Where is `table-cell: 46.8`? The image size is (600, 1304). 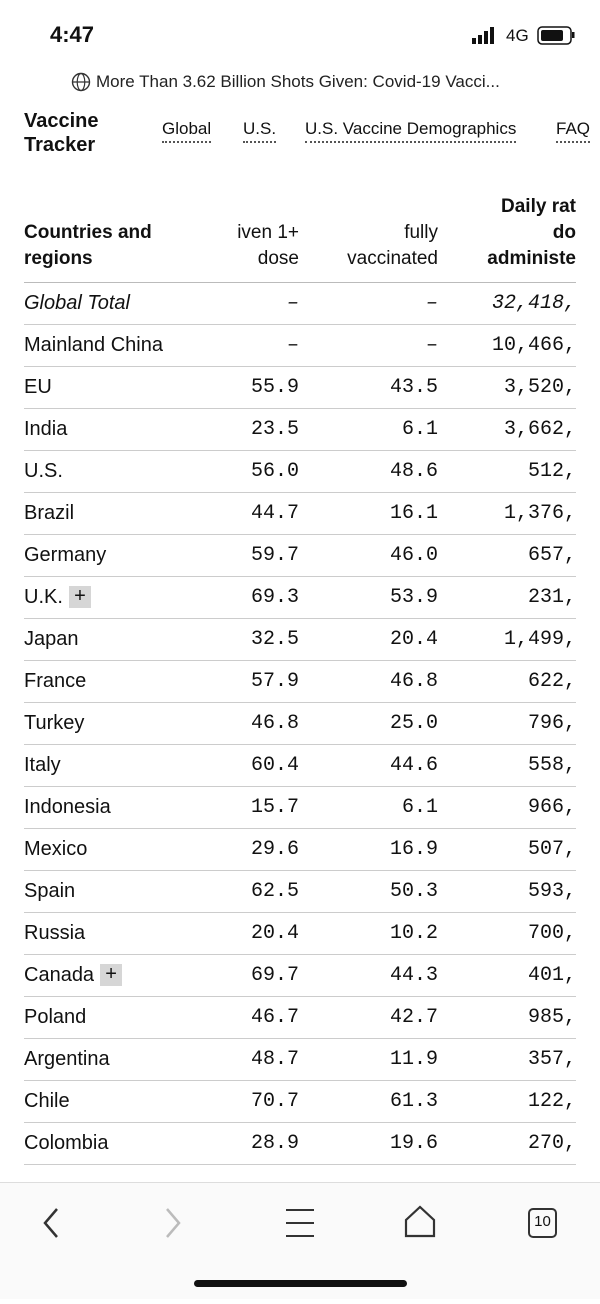 table-cell: 46.8 is located at coordinates (413, 681).